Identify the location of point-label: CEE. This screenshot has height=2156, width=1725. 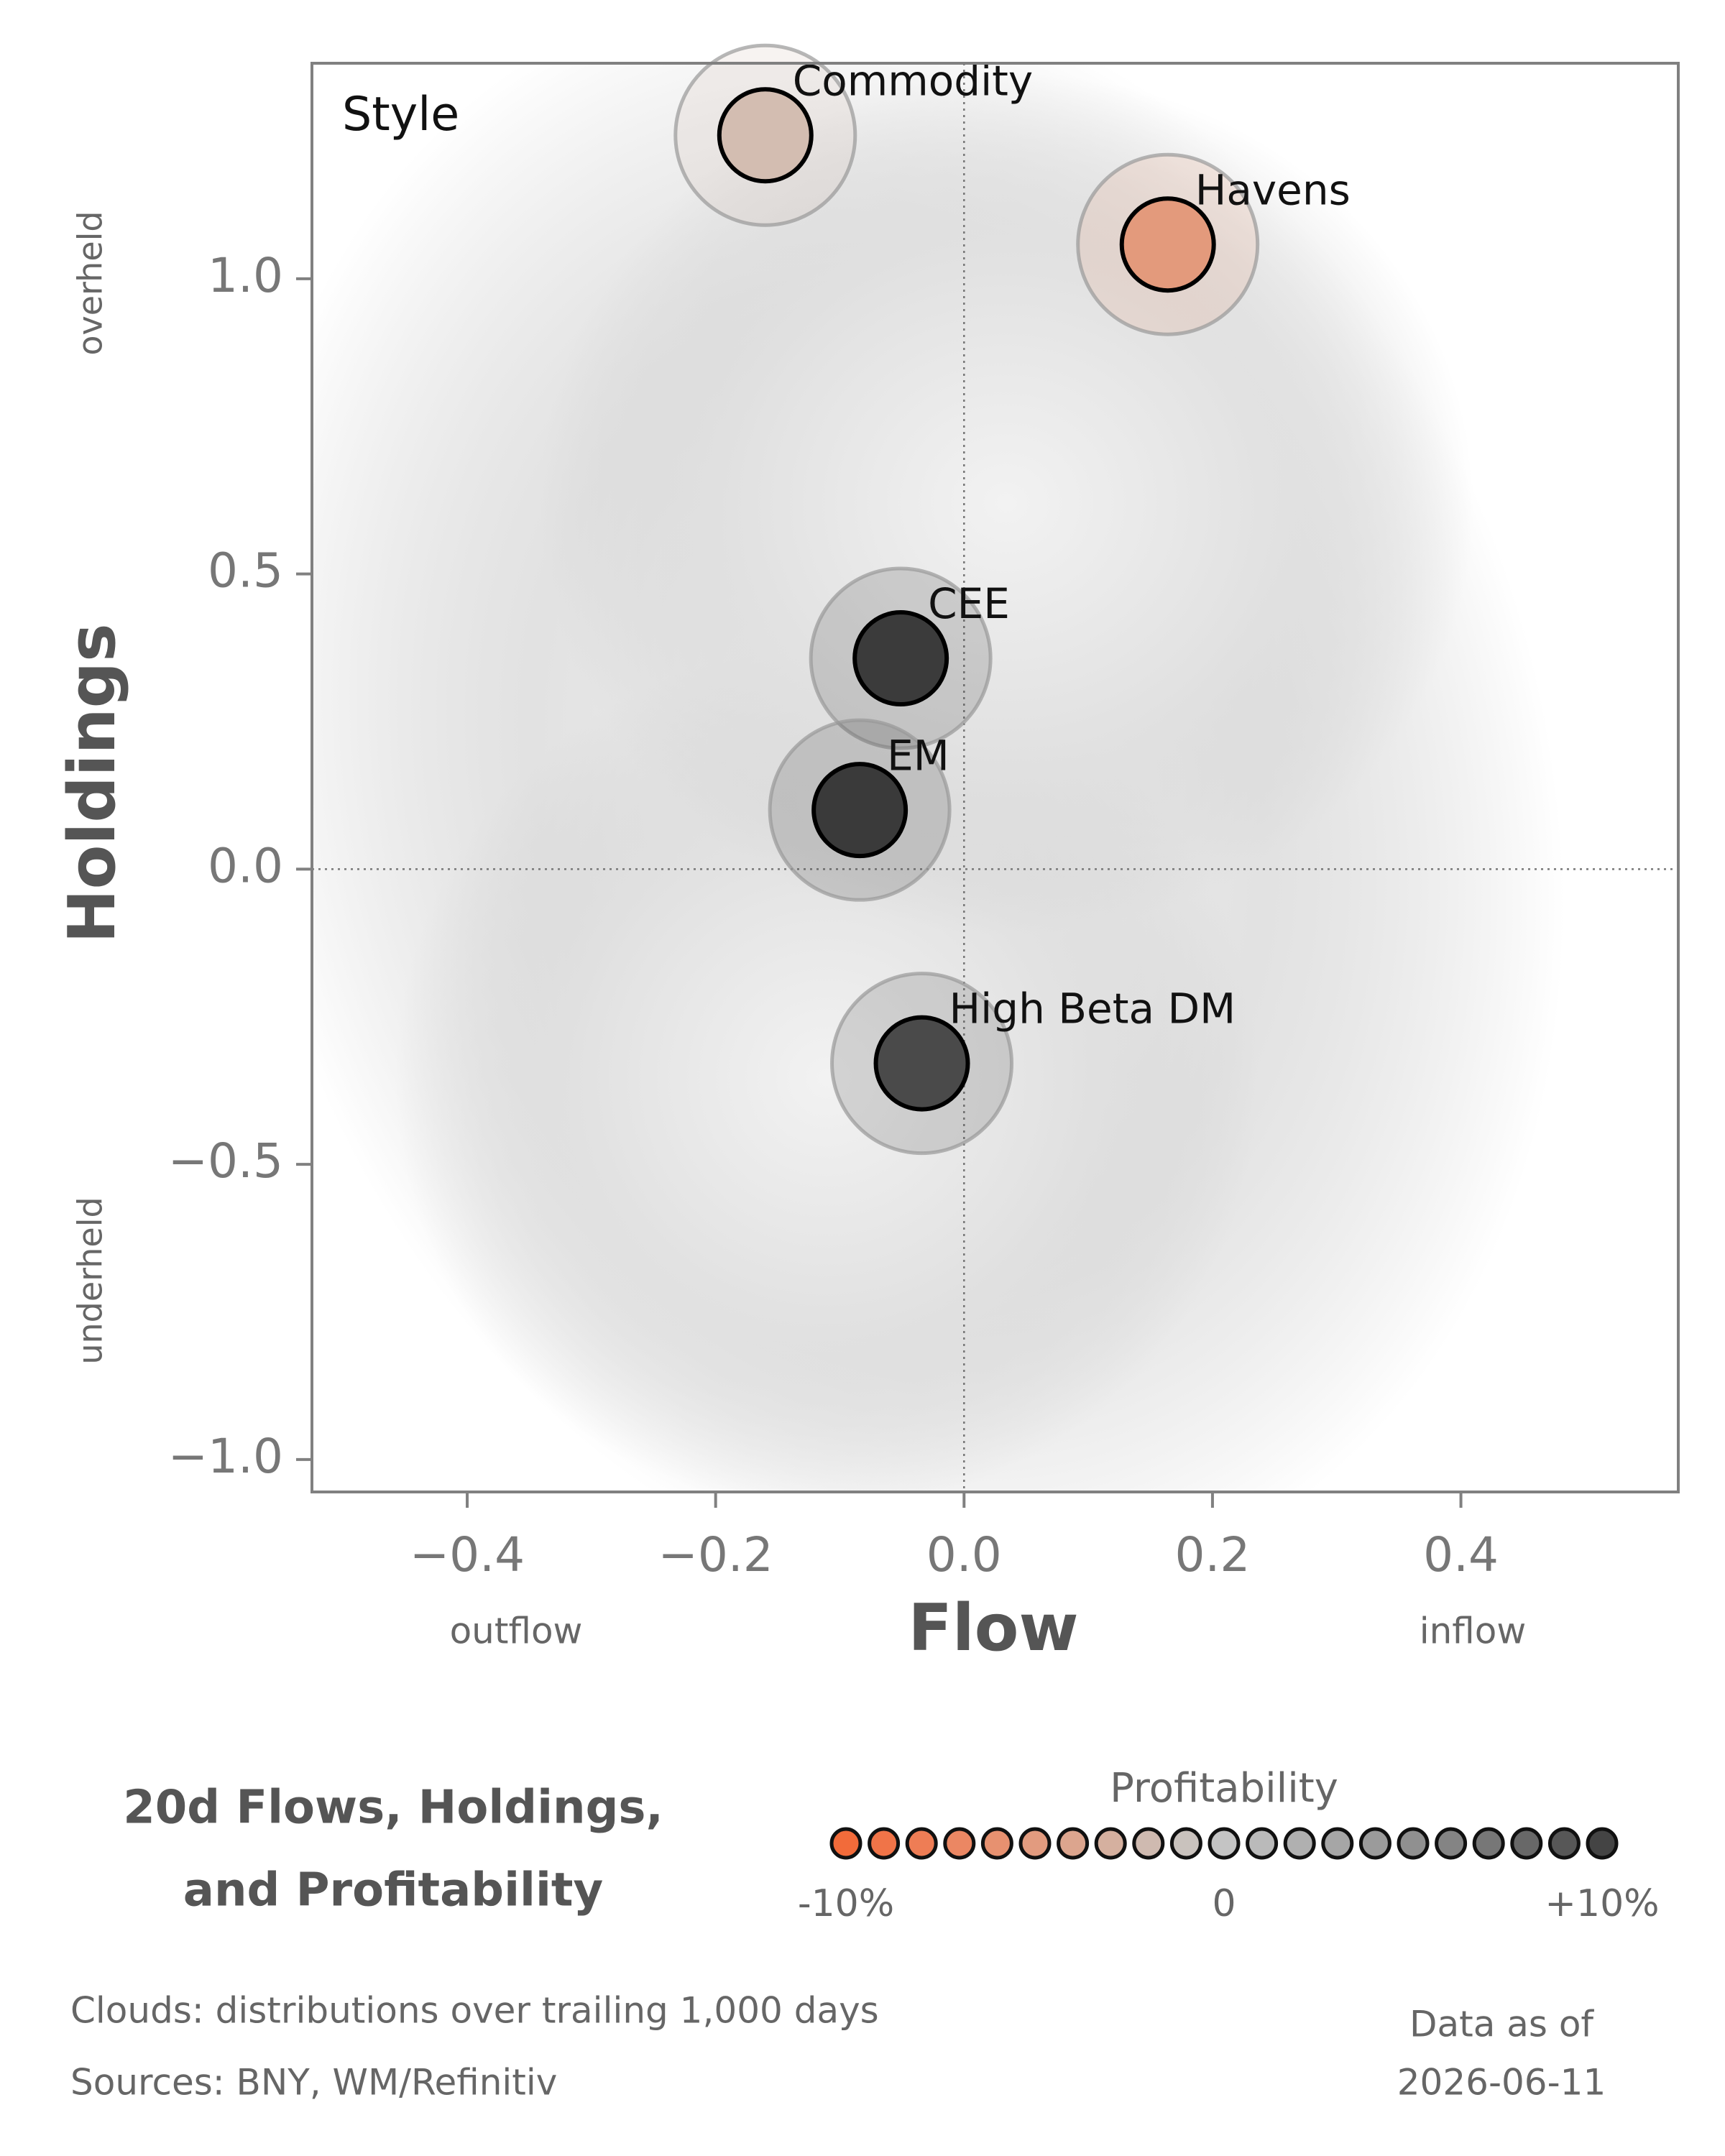
(969, 603).